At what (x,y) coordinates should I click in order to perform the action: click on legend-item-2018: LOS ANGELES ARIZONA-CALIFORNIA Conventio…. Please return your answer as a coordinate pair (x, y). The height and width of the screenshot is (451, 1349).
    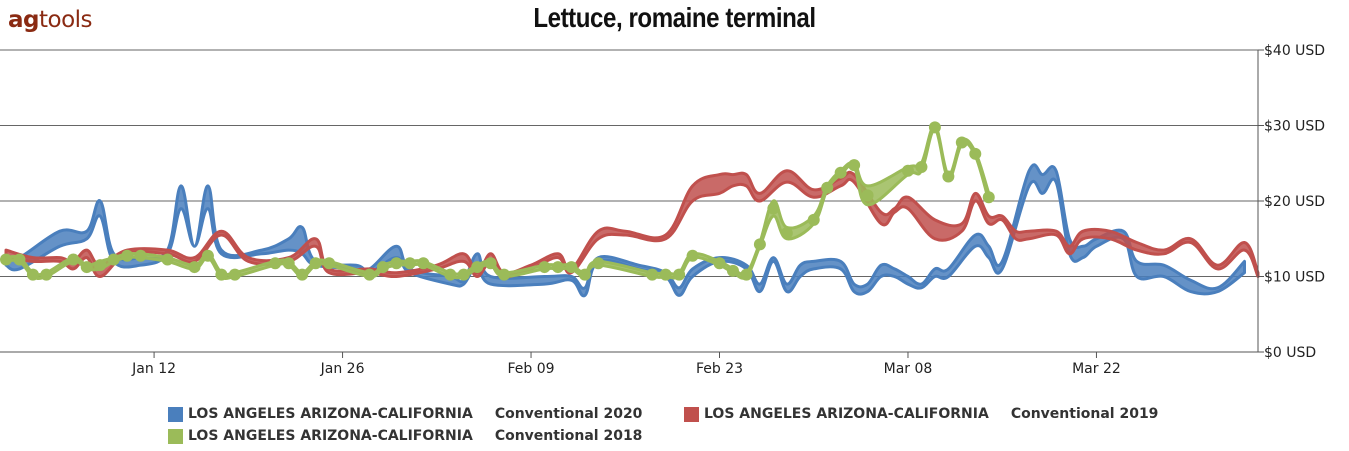
    Looking at the image, I should click on (405, 436).